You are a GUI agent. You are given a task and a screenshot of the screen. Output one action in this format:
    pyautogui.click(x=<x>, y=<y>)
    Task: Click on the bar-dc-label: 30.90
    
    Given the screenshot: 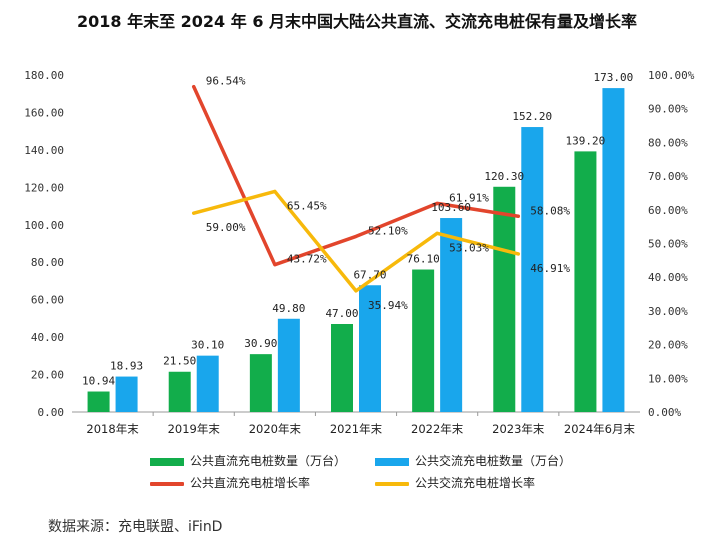 What is the action you would take?
    pyautogui.click(x=260, y=343)
    